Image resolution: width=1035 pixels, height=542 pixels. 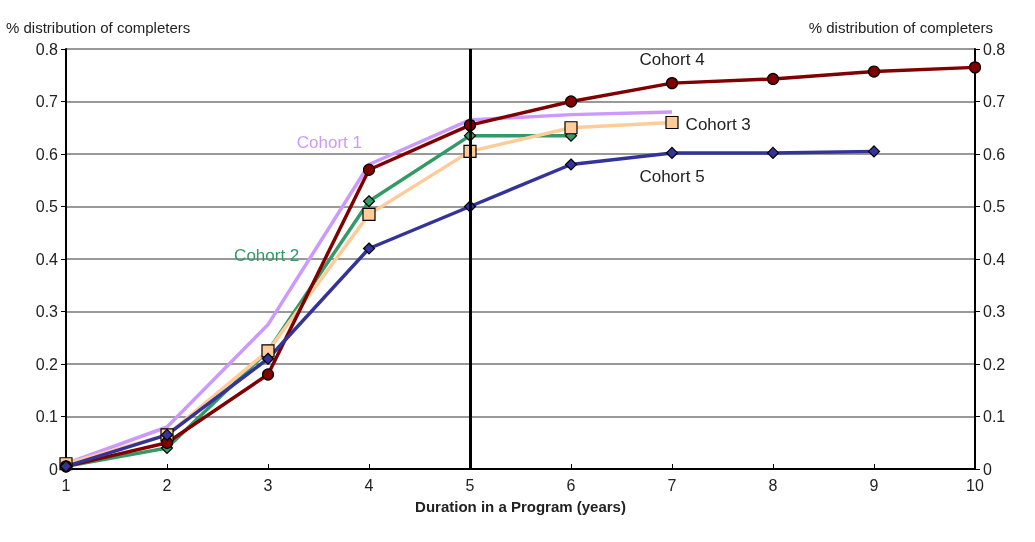 What do you see at coordinates (994, 154) in the screenshot?
I see `y2-tick-label: 0.6` at bounding box center [994, 154].